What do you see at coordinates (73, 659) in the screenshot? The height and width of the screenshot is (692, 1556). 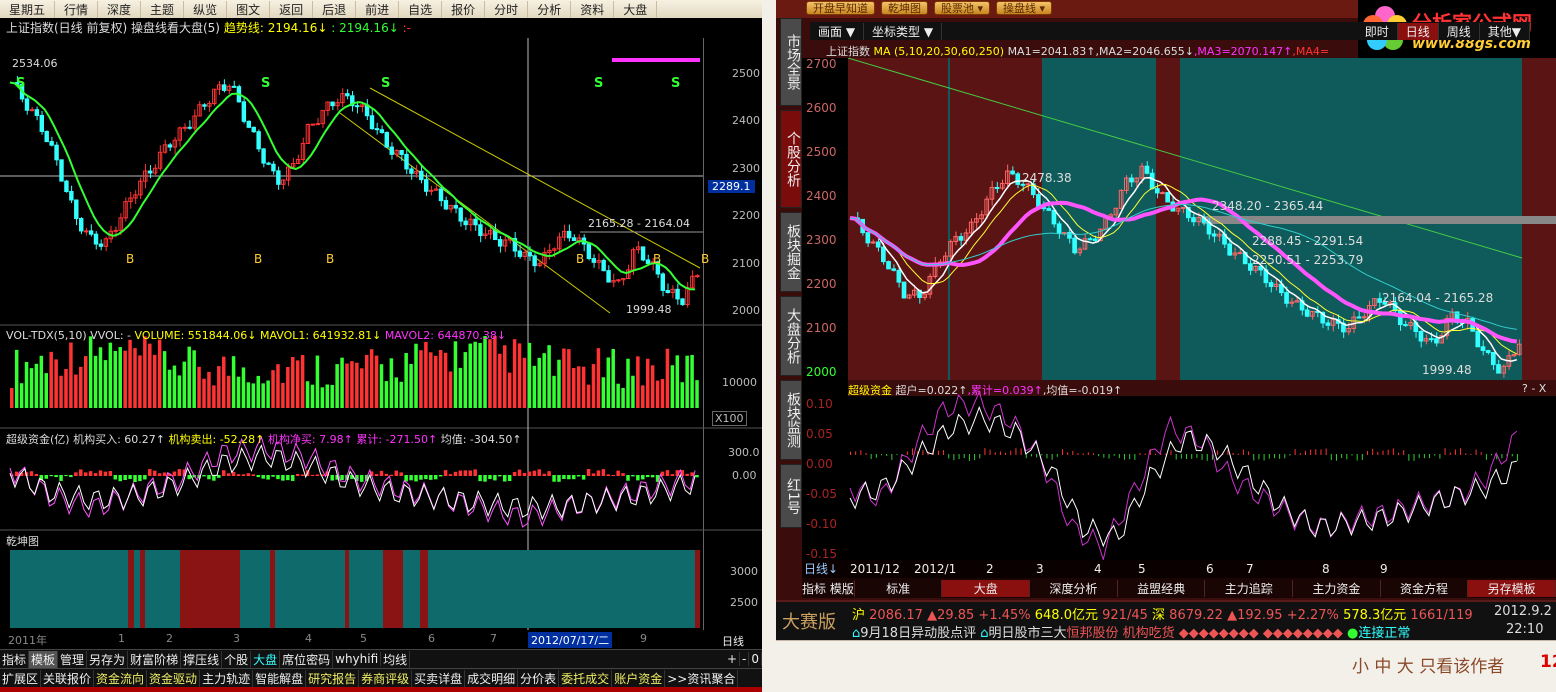 I see `tab-item: 管理` at bounding box center [73, 659].